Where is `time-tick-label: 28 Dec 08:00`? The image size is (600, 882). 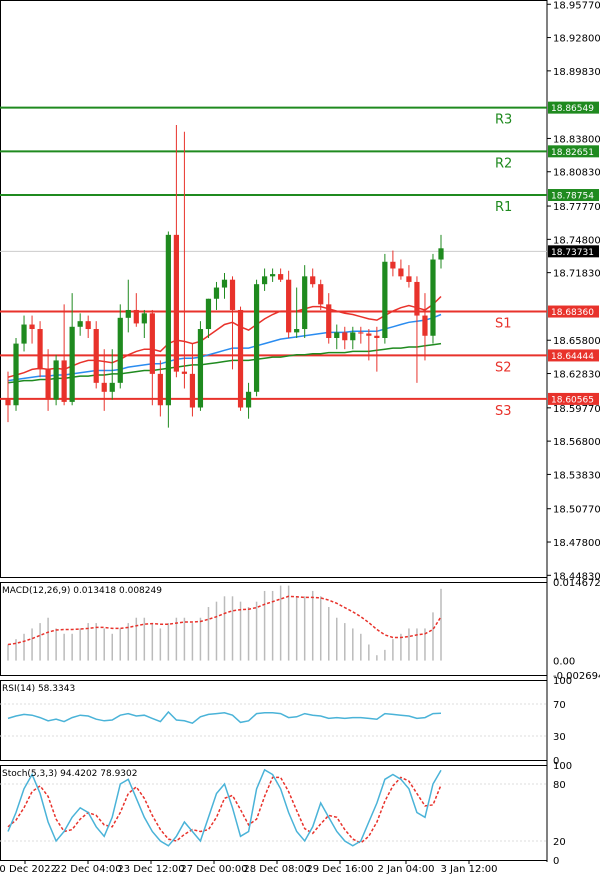 time-tick-label: 28 Dec 08:00 is located at coordinates (276, 869).